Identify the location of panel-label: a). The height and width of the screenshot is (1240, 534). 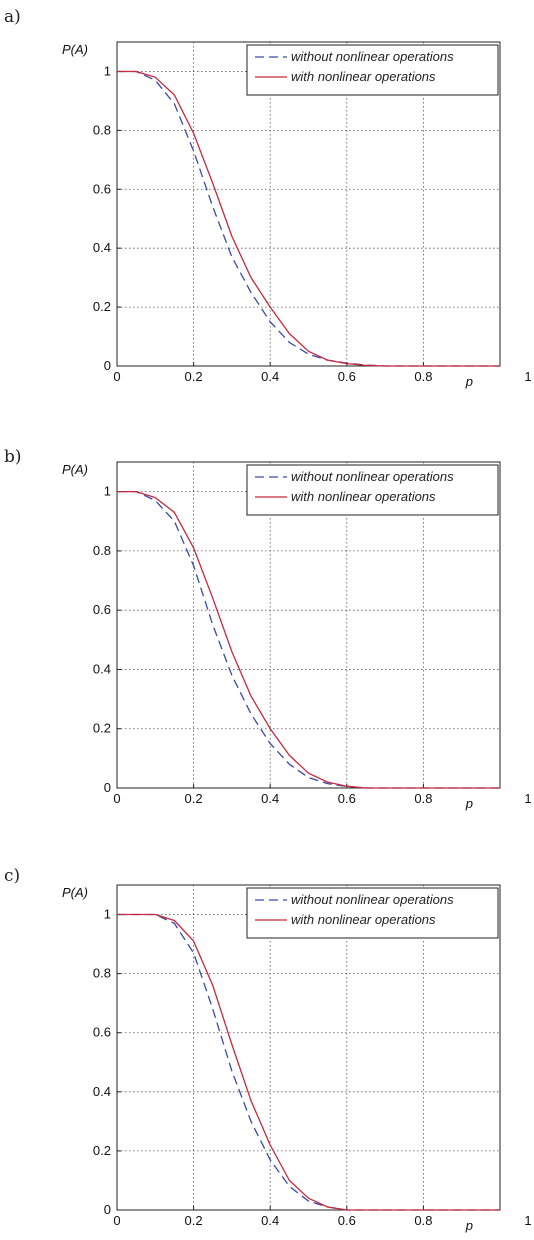
(12, 17).